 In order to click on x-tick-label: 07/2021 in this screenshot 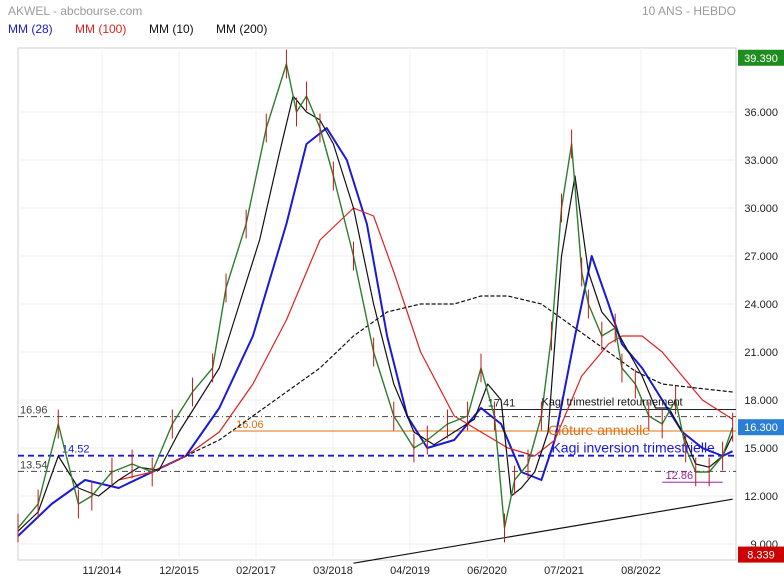, I will do `click(564, 571)`.